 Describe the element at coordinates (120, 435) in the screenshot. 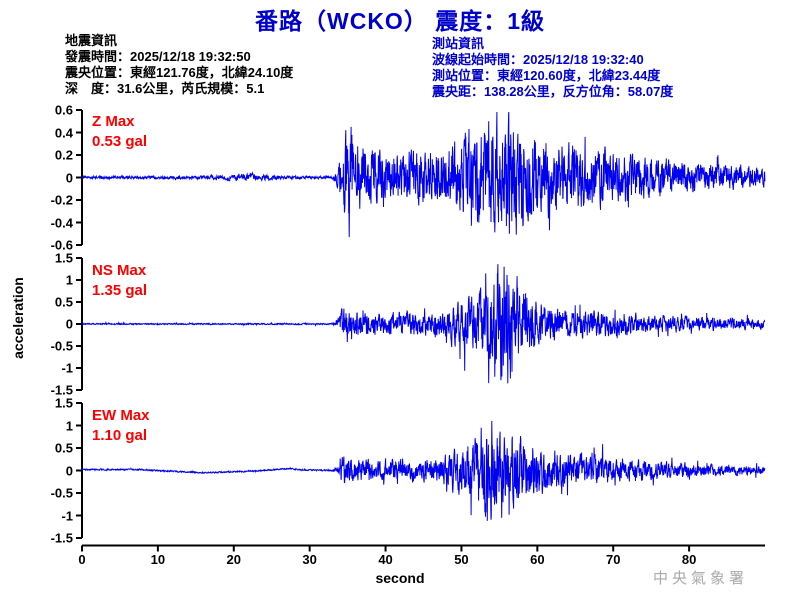

I see `channel-ew-max-value: 1.10 gal` at that location.